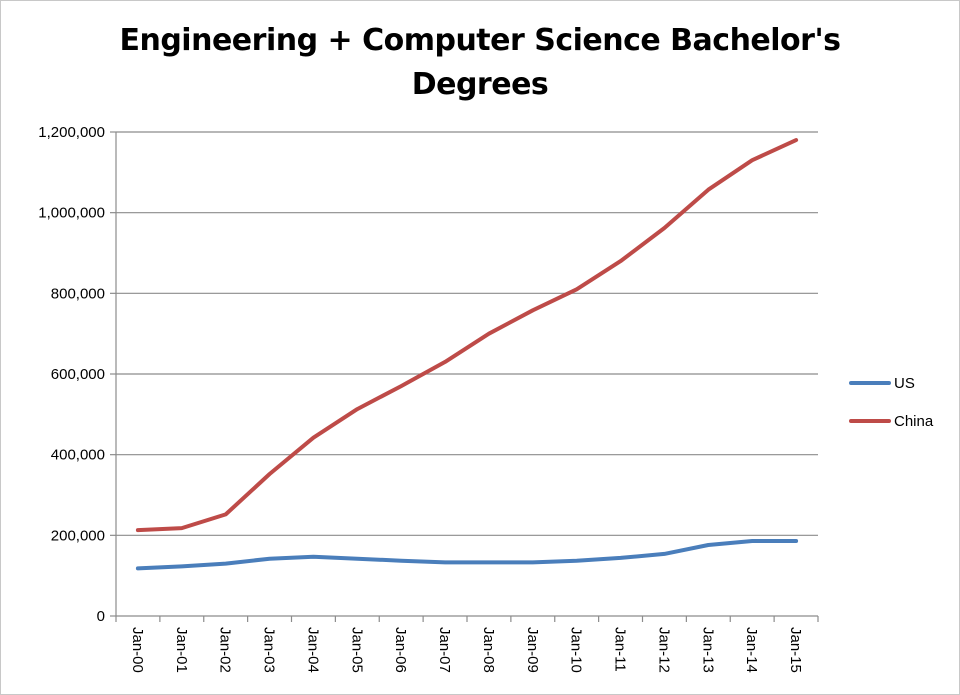 This screenshot has height=695, width=960. Describe the element at coordinates (532, 650) in the screenshot. I see `x-tick-label-9: Jan-09` at that location.